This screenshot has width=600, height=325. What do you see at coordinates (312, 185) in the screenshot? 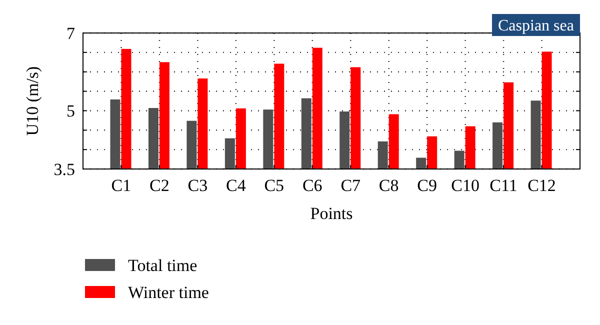
I see `x-tick-label: C6` at bounding box center [312, 185].